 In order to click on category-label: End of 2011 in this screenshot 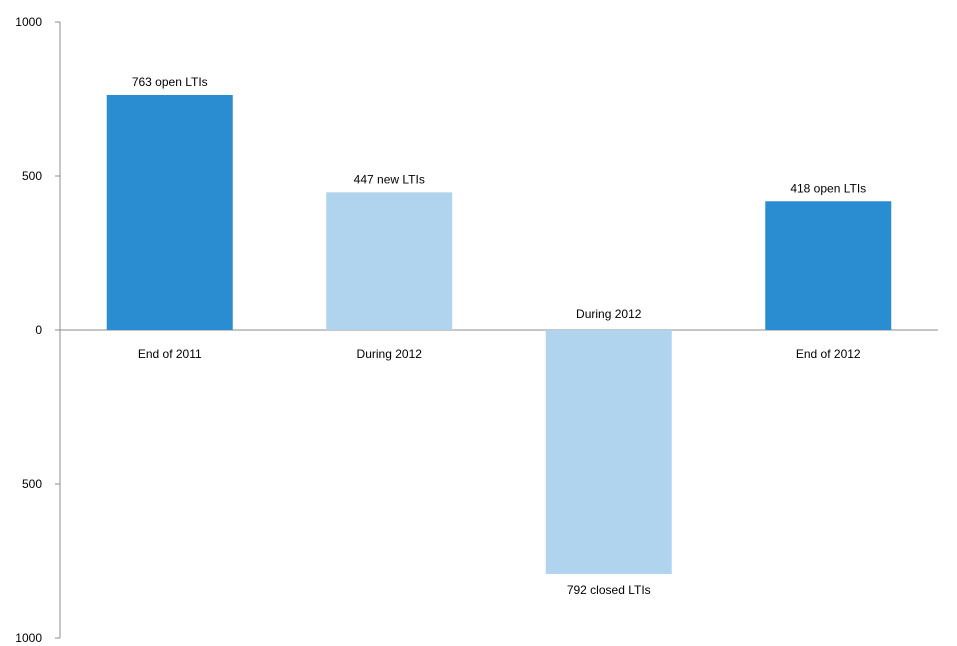, I will do `click(170, 354)`.